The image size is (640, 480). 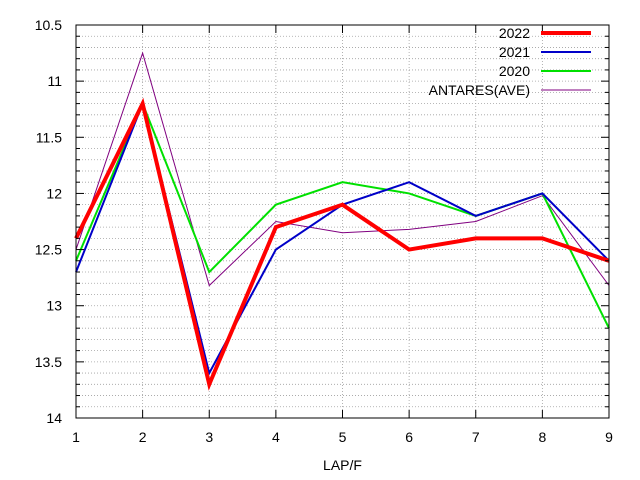 I want to click on y-tick-label: 11, so click(x=54, y=81).